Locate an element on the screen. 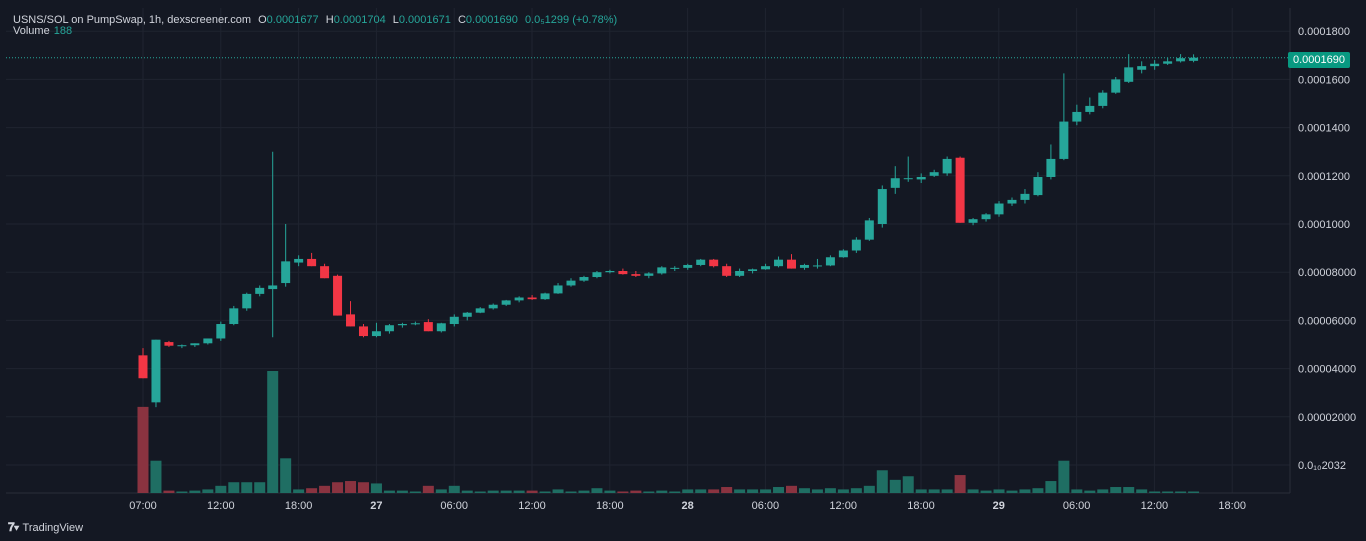  y-tick-label: 0.0₁₀2032 is located at coordinates (1322, 466).